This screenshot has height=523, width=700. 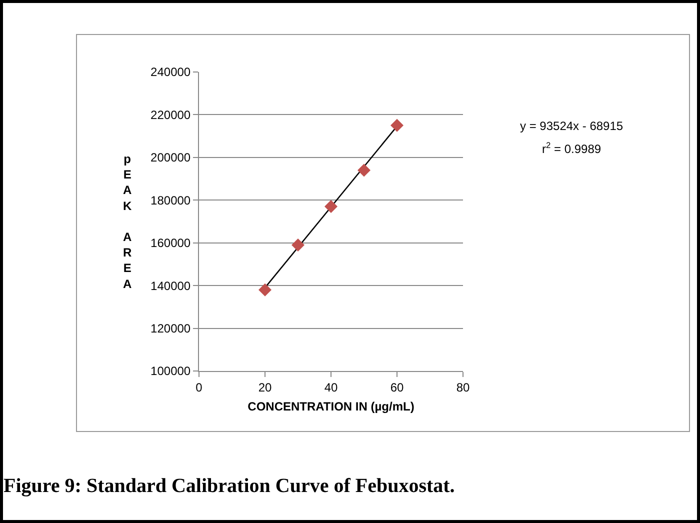 What do you see at coordinates (127, 221) in the screenshot?
I see `text: pEAK AREA` at bounding box center [127, 221].